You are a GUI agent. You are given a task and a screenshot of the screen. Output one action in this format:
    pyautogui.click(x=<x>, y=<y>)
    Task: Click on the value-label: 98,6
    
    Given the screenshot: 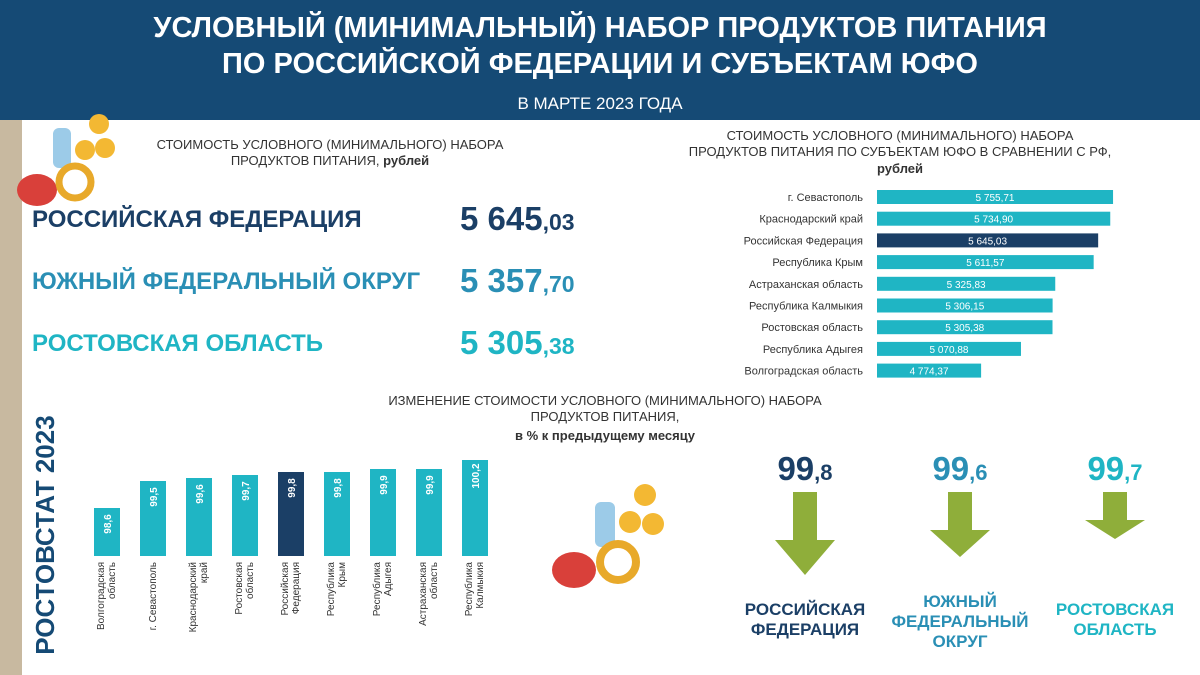 What is the action you would take?
    pyautogui.click(x=108, y=524)
    